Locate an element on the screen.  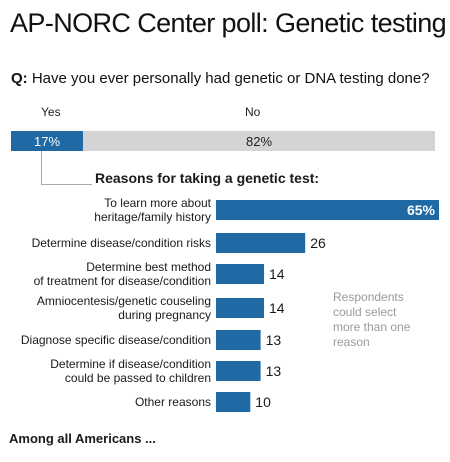
category-label-line: could be passed to children is located at coordinates (138, 378).